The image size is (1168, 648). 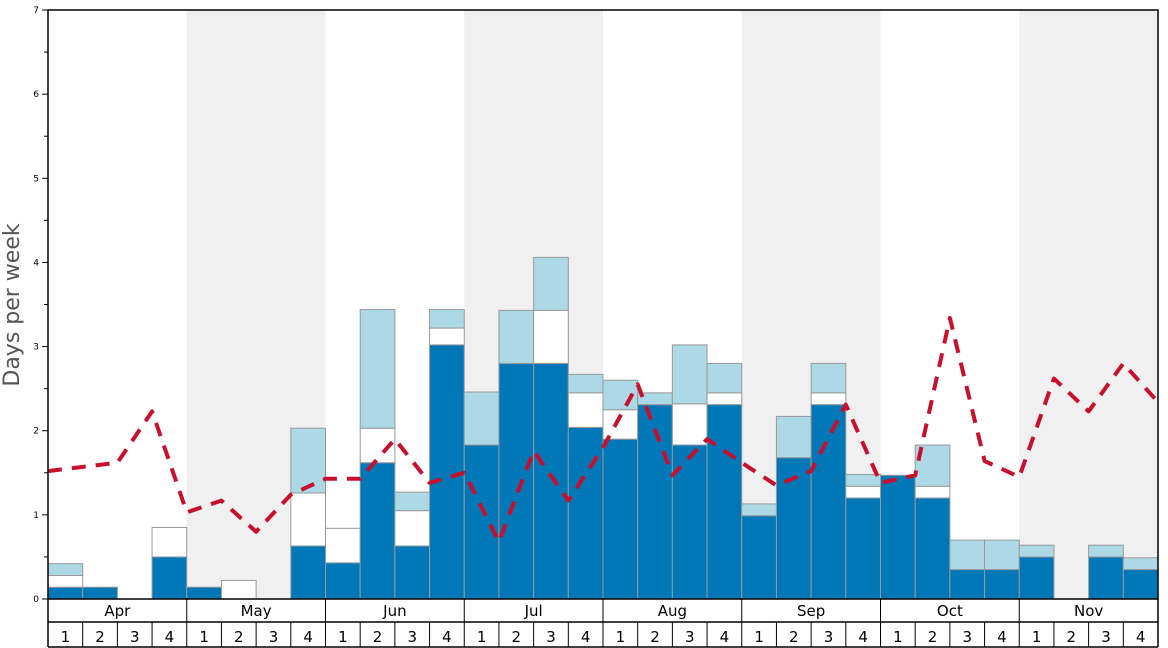 What do you see at coordinates (36, 516) in the screenshot?
I see `y-tick-label: 1` at bounding box center [36, 516].